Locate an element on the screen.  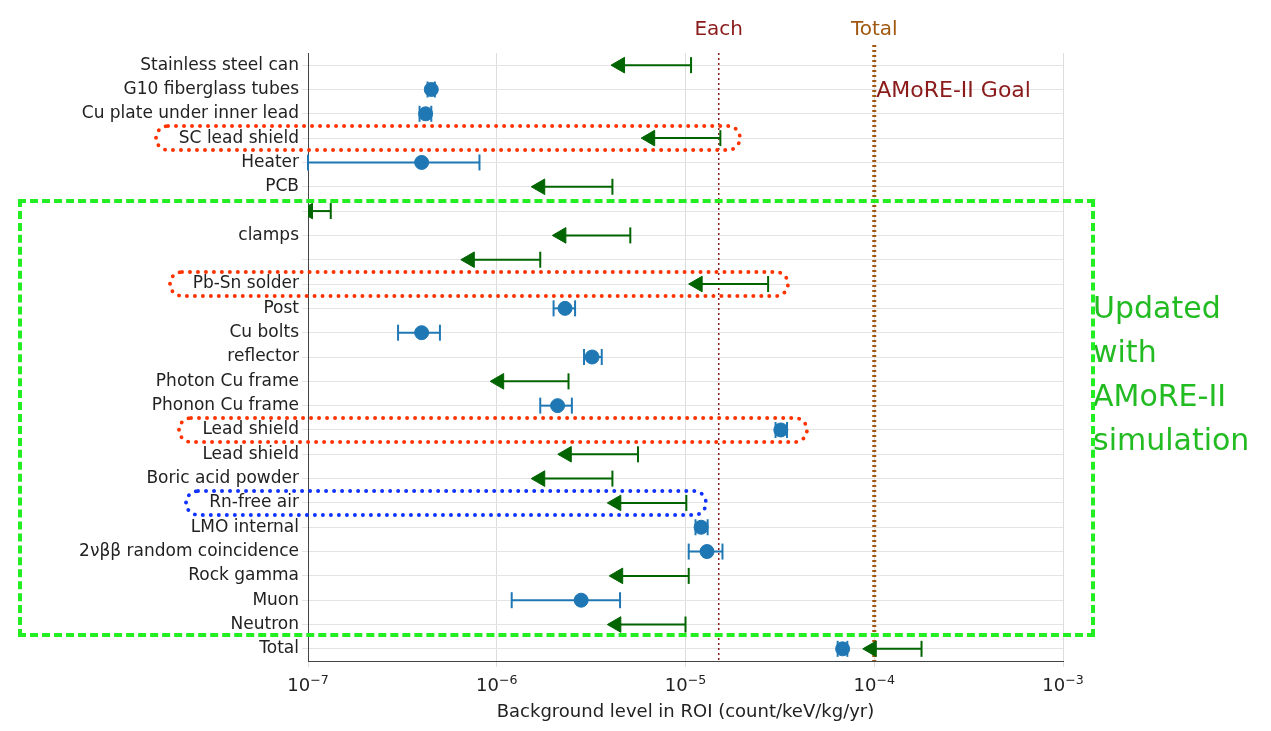
y-tick-label: PCB is located at coordinates (282, 185).